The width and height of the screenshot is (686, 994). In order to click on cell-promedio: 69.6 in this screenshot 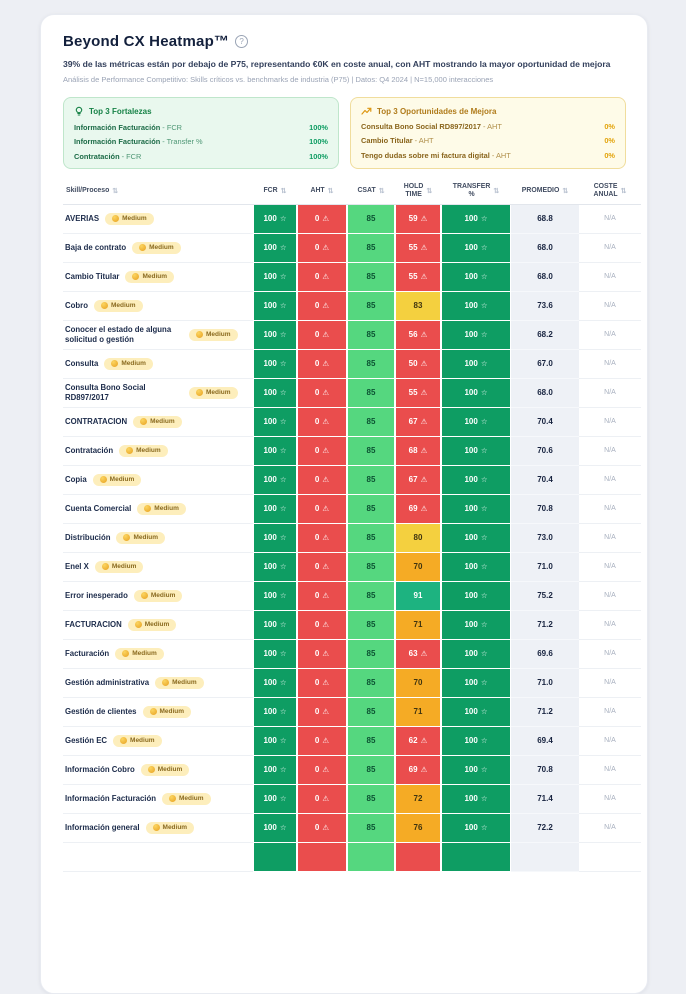, I will do `click(545, 654)`.